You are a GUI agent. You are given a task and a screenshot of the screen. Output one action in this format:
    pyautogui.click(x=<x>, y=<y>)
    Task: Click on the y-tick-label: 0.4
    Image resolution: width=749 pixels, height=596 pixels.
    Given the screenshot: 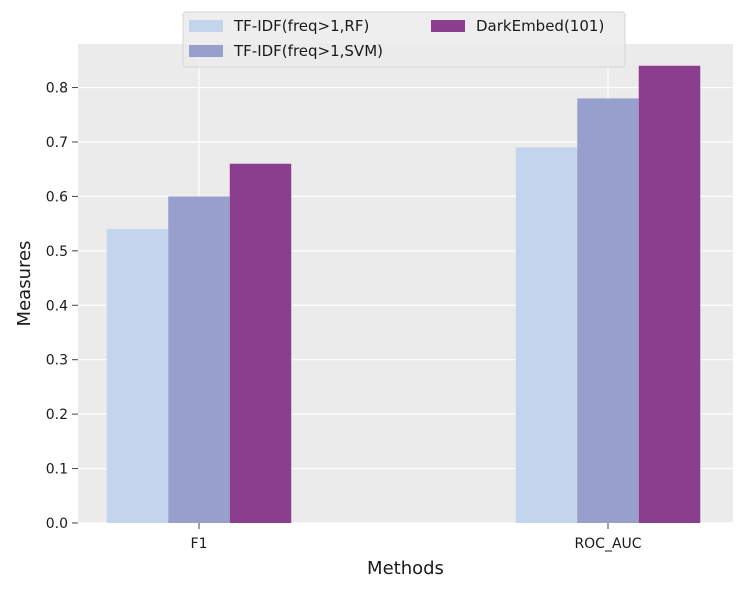 What is the action you would take?
    pyautogui.click(x=57, y=306)
    